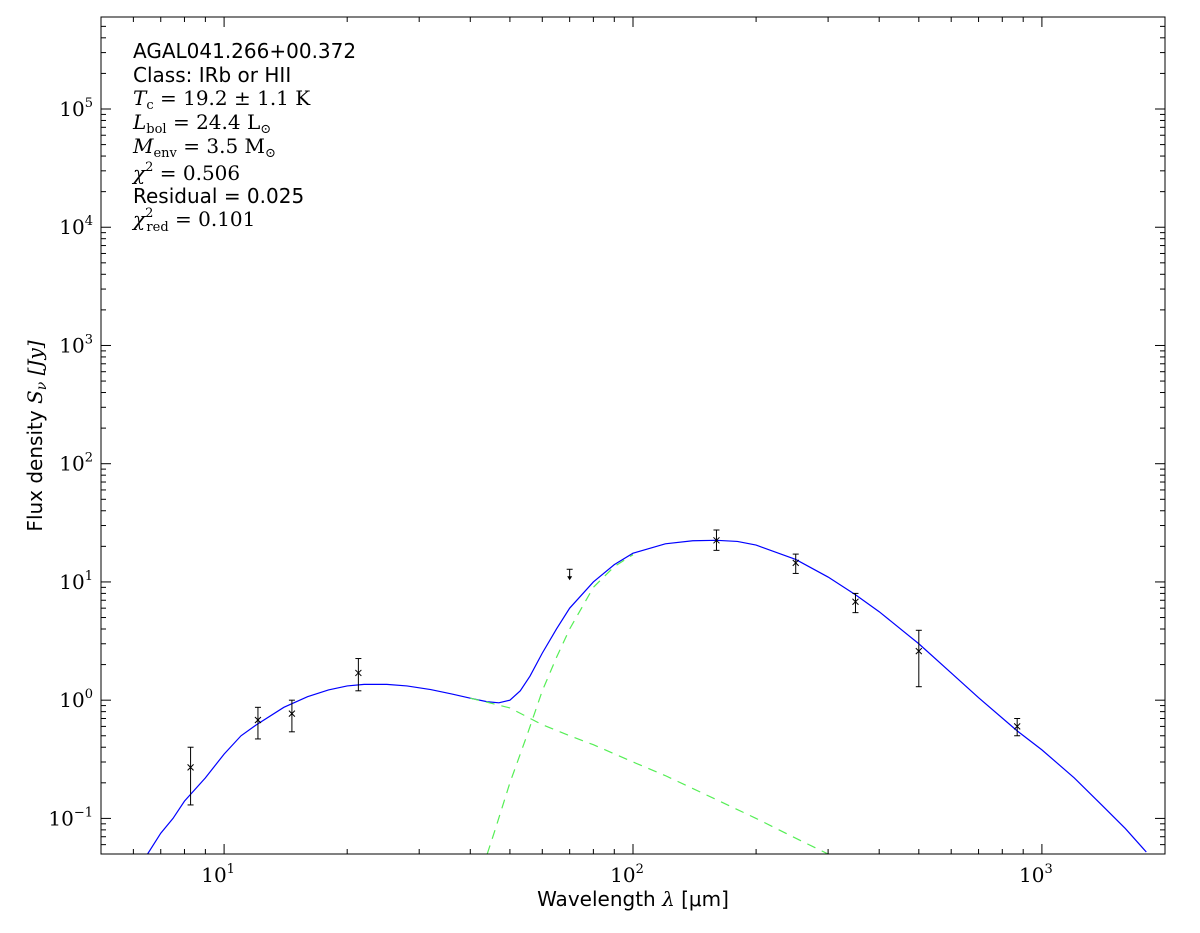 This screenshot has width=1200, height=933. I want to click on x-axis-label: Wavelength λ [μm], so click(633, 899).